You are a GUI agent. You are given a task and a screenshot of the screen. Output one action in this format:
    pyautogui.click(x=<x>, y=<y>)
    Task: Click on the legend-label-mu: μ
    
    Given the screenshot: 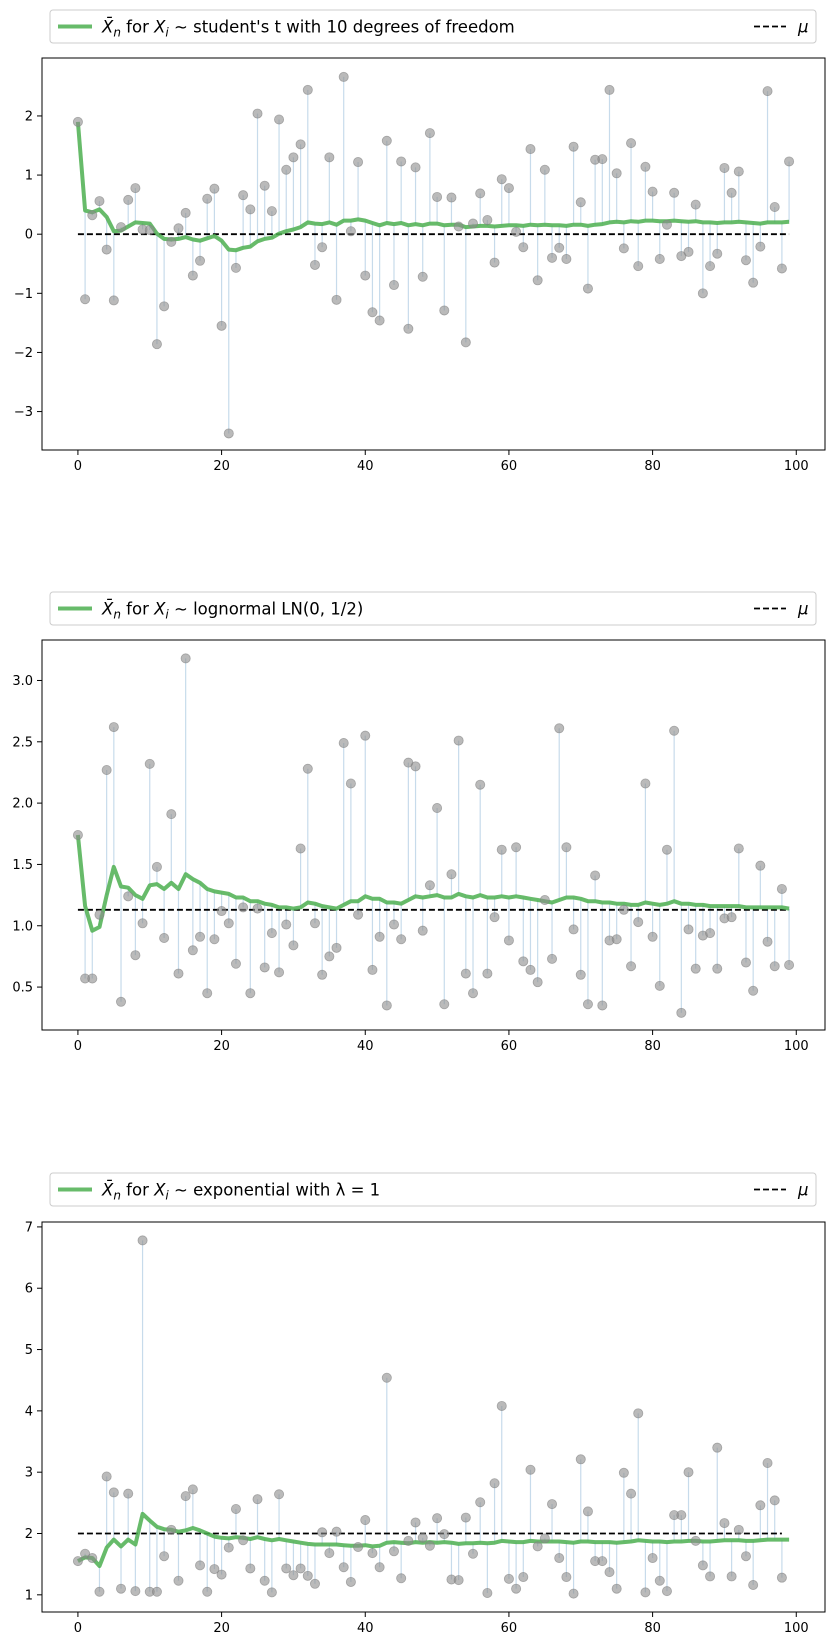 What is the action you would take?
    pyautogui.click(x=803, y=609)
    